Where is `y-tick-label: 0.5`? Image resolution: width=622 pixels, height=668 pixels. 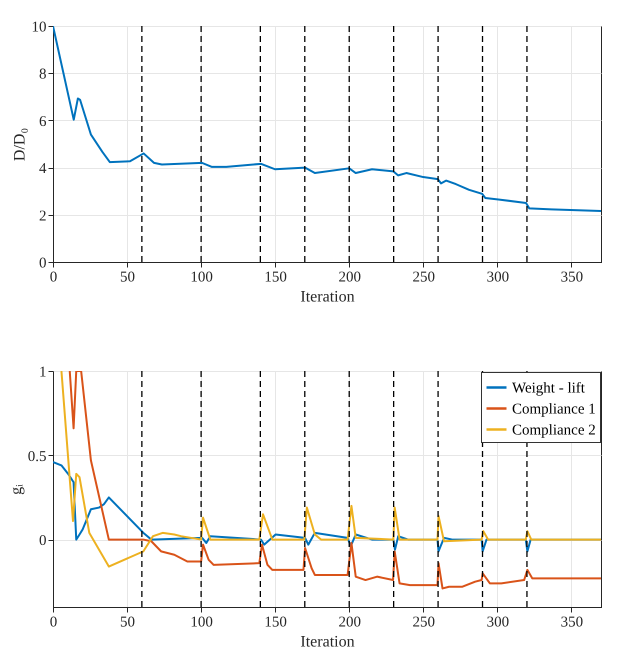 y-tick-label: 0.5 is located at coordinates (37, 456).